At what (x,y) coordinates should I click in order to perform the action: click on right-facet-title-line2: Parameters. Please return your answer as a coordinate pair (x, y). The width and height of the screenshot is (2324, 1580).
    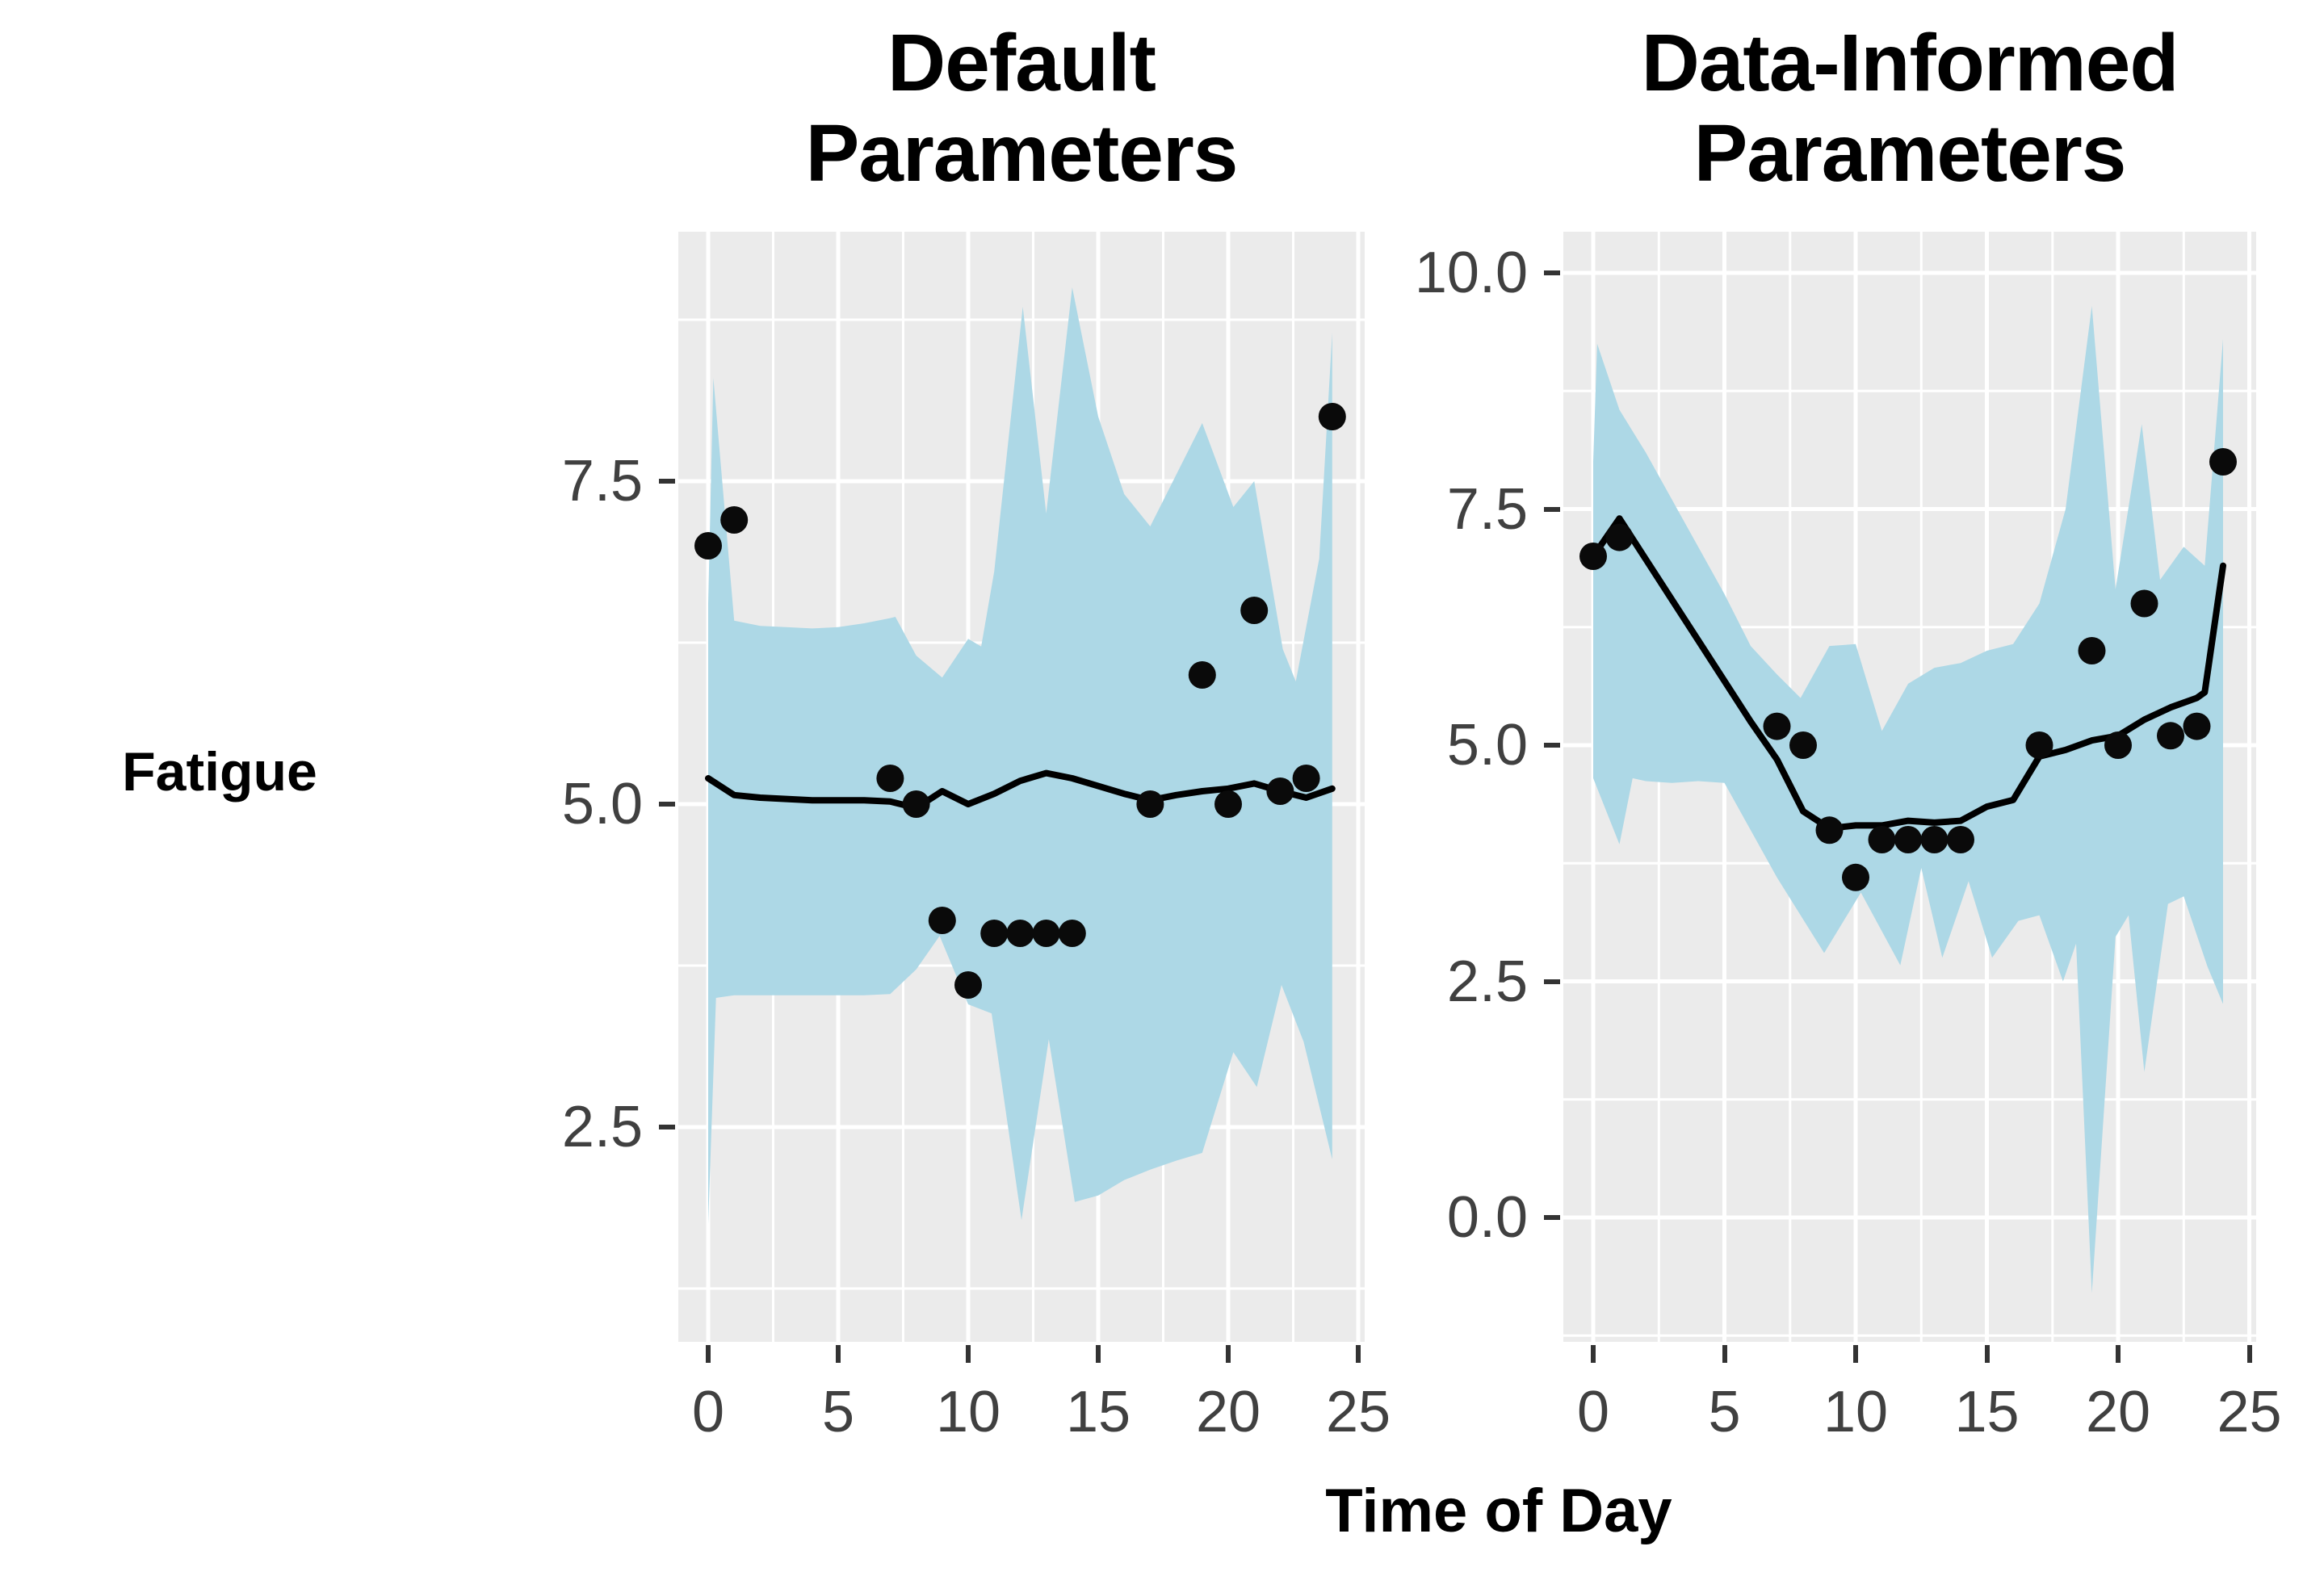
    Looking at the image, I should click on (1910, 153).